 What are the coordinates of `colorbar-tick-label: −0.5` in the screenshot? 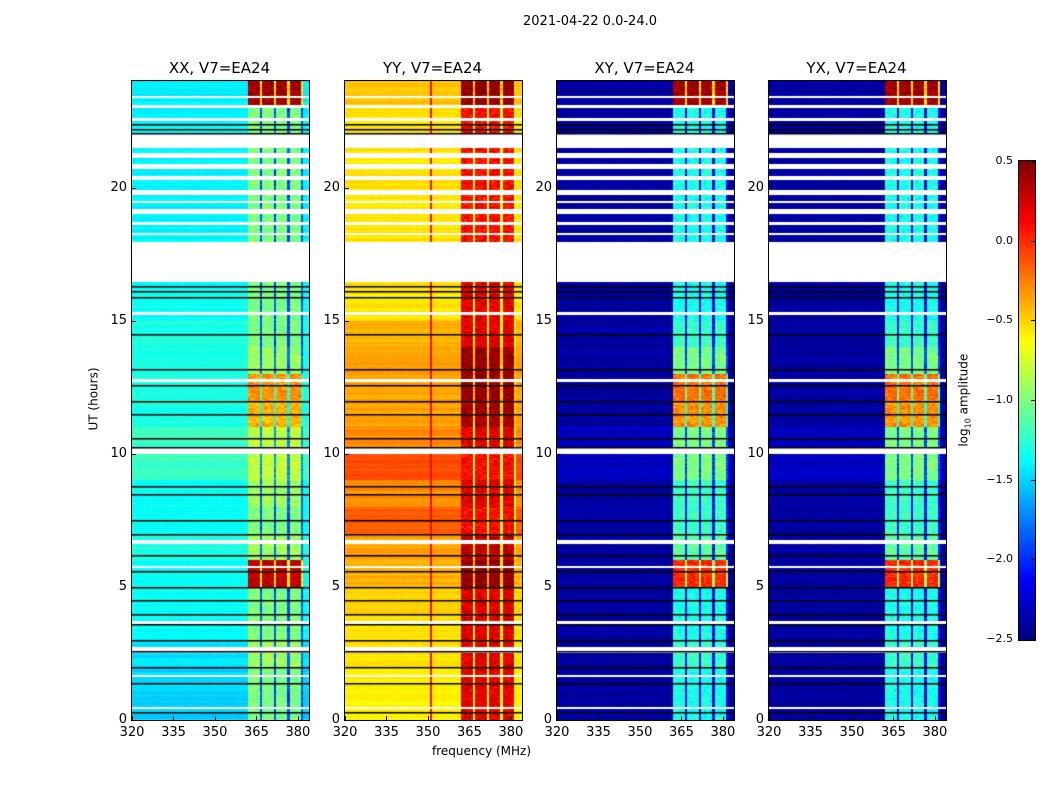 It's located at (999, 320).